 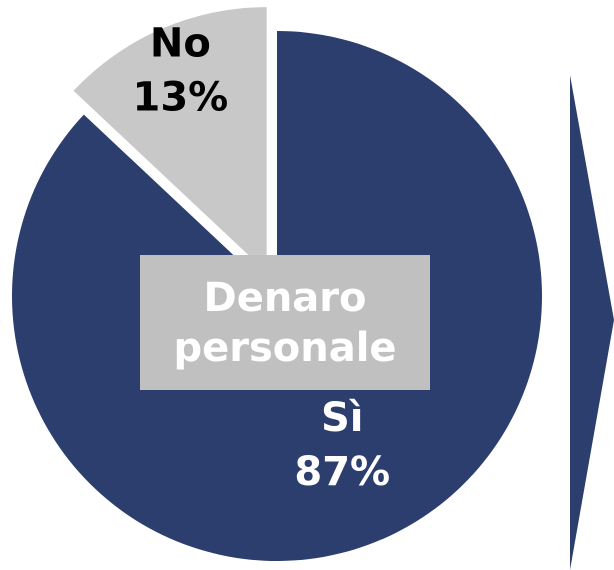 I want to click on slice-value: 13%, so click(x=180, y=98).